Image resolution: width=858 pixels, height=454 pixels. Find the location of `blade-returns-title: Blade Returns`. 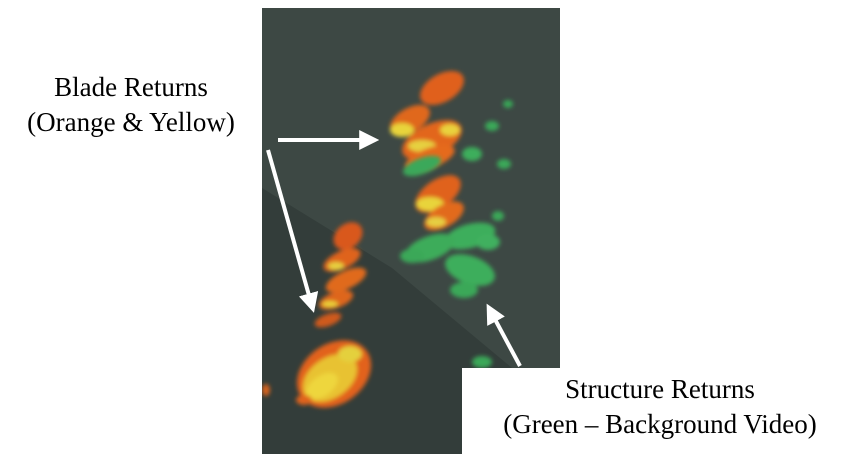

blade-returns-title: Blade Returns is located at coordinates (131, 87).